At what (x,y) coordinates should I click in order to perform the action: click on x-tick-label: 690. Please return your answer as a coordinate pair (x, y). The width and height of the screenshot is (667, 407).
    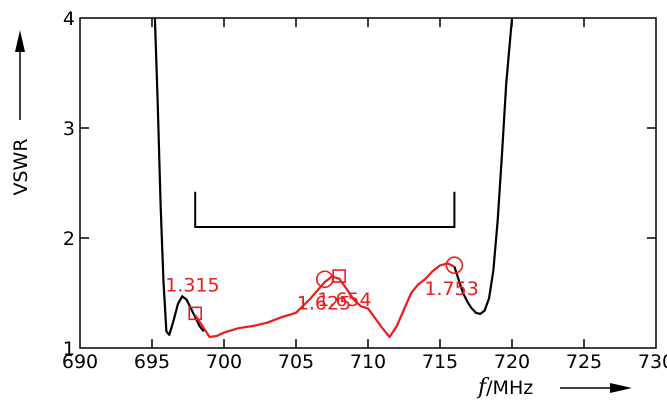
    Looking at the image, I should click on (80, 362).